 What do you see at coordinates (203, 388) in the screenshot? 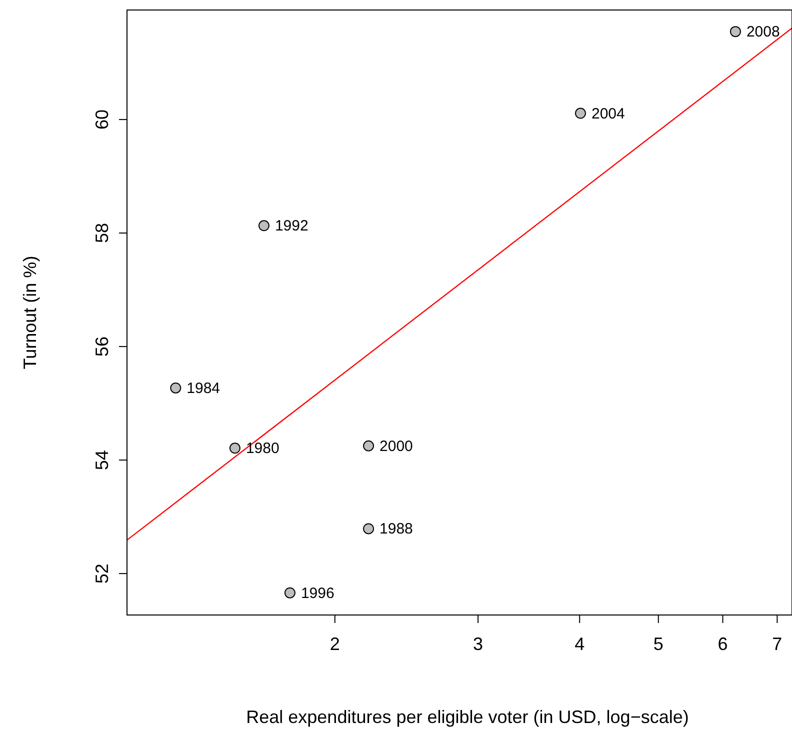
I see `annotation: 1984` at bounding box center [203, 388].